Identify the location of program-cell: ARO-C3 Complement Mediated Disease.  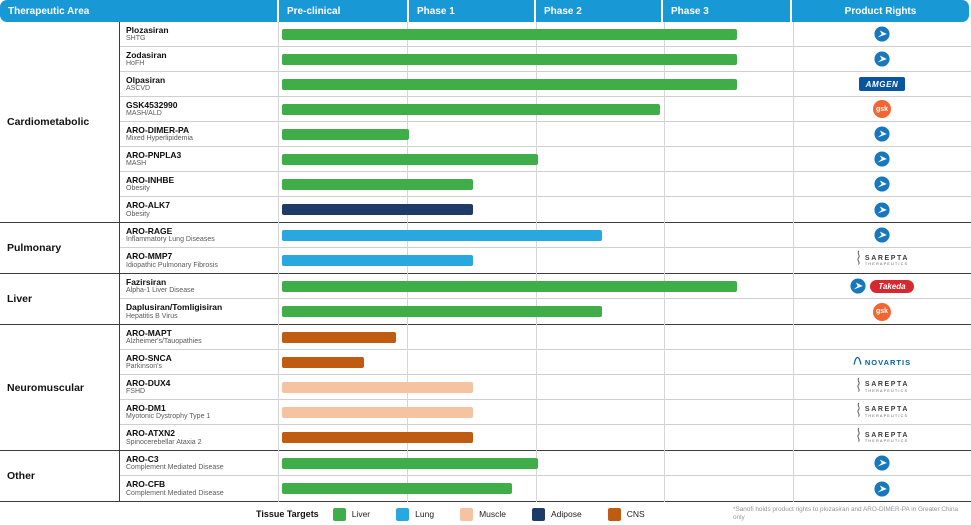
(199, 463).